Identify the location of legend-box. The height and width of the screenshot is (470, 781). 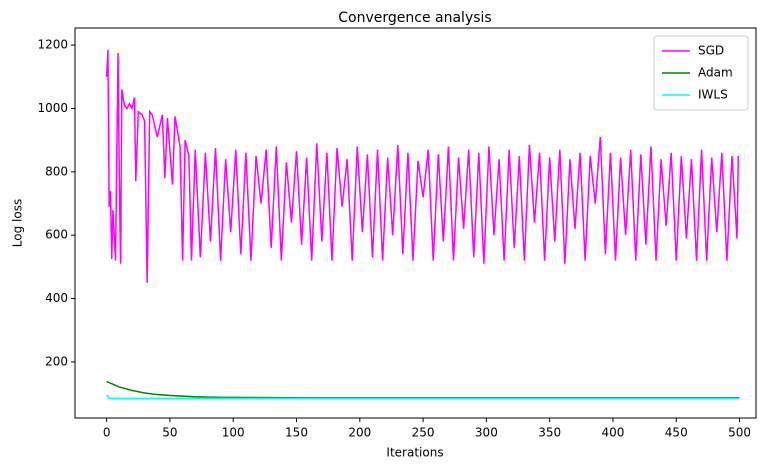
(701, 73).